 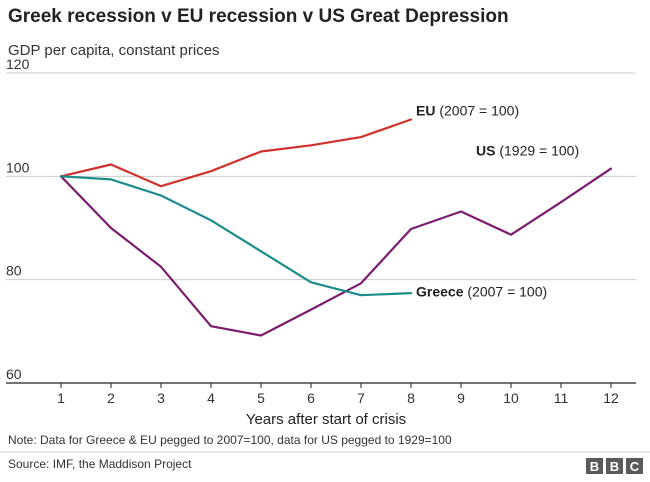 I want to click on chart-subtitle: GDP per capita, constant prices, so click(x=114, y=50).